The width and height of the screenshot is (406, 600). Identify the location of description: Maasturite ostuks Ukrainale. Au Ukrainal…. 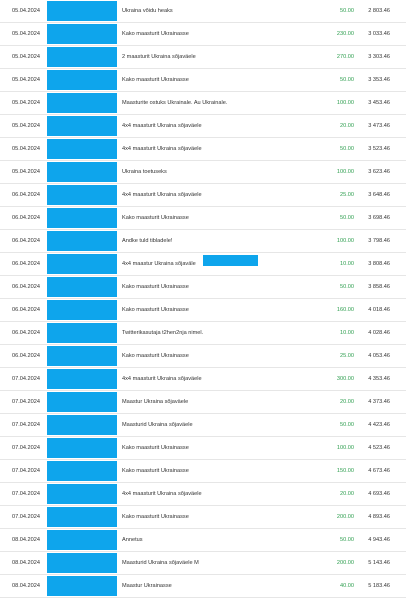
(175, 103).